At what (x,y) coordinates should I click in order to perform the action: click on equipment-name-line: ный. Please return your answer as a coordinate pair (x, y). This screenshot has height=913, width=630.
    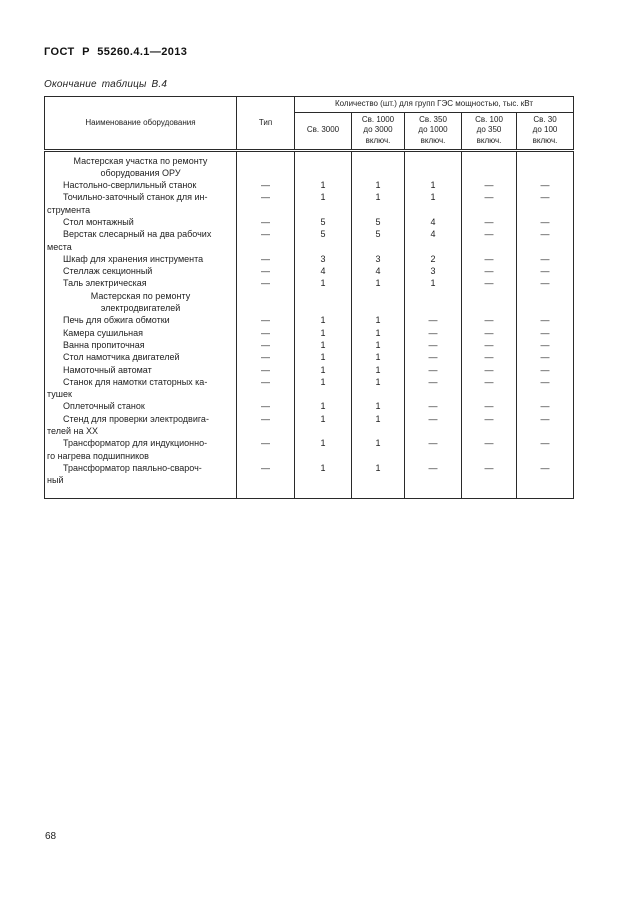
    Looking at the image, I should click on (55, 480).